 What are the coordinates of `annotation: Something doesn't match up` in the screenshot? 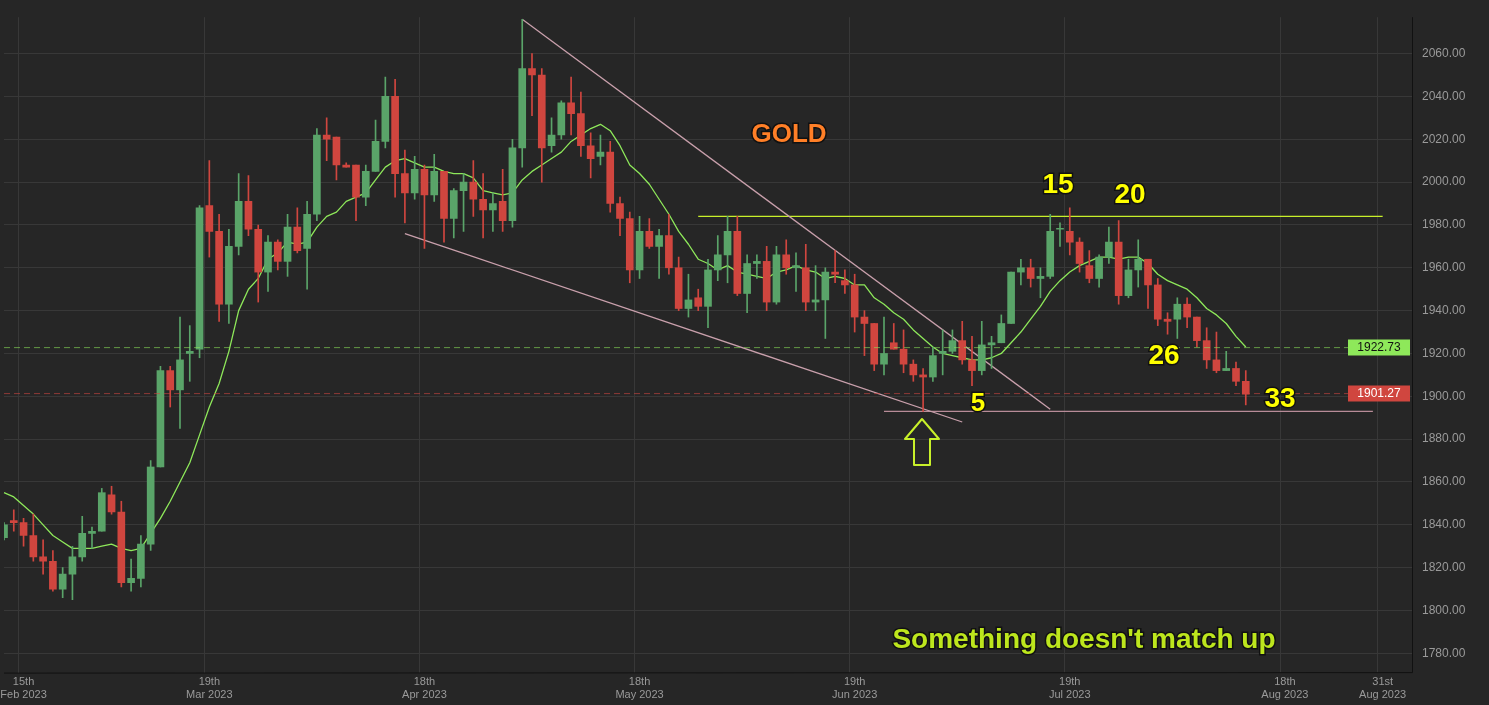 It's located at (1084, 638).